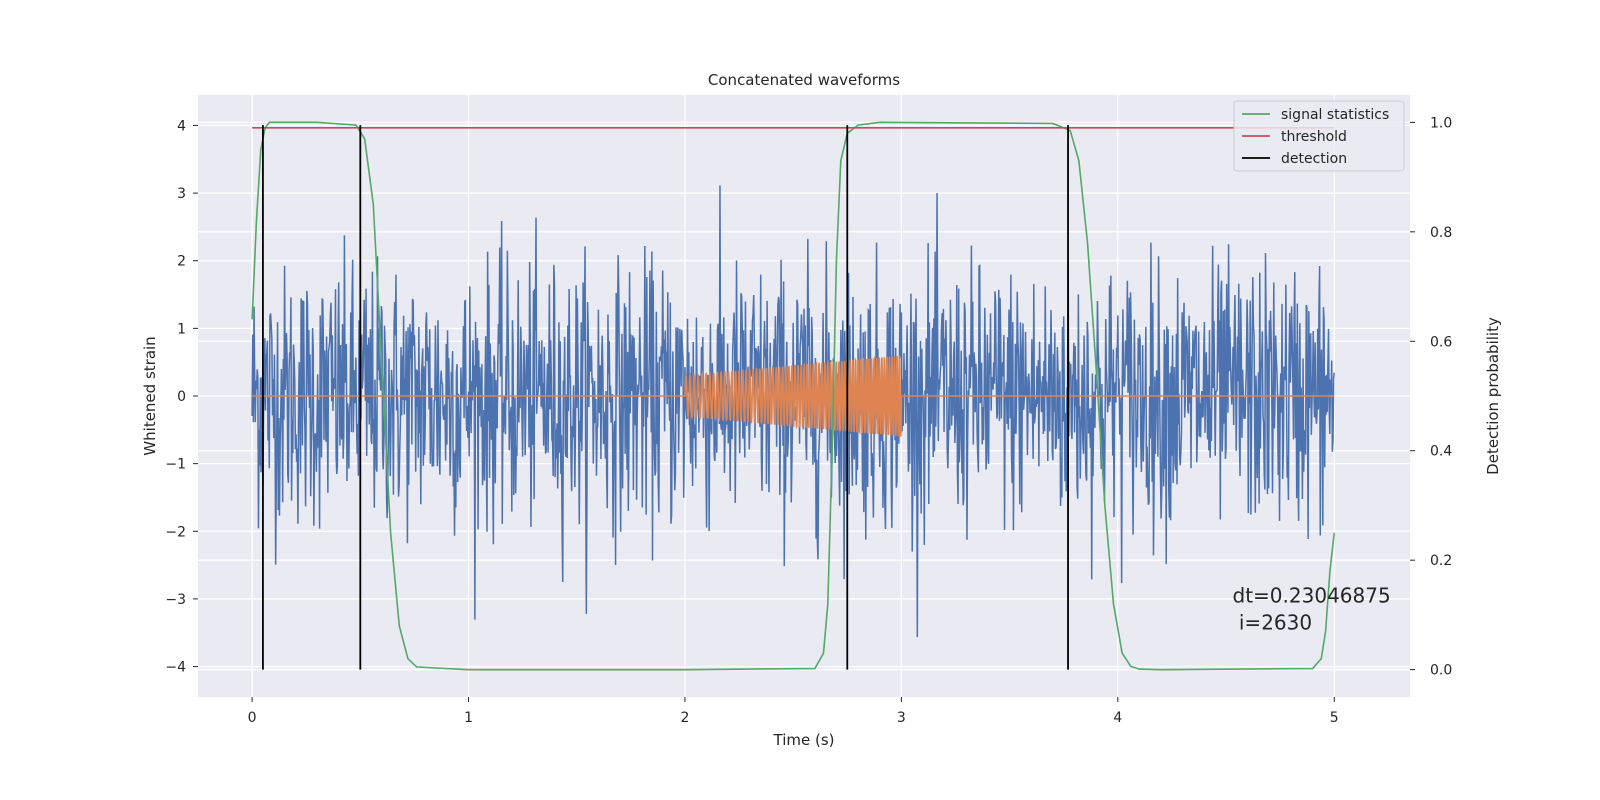 The image size is (1600, 800). What do you see at coordinates (1314, 159) in the screenshot?
I see `legend-label-2: detection` at bounding box center [1314, 159].